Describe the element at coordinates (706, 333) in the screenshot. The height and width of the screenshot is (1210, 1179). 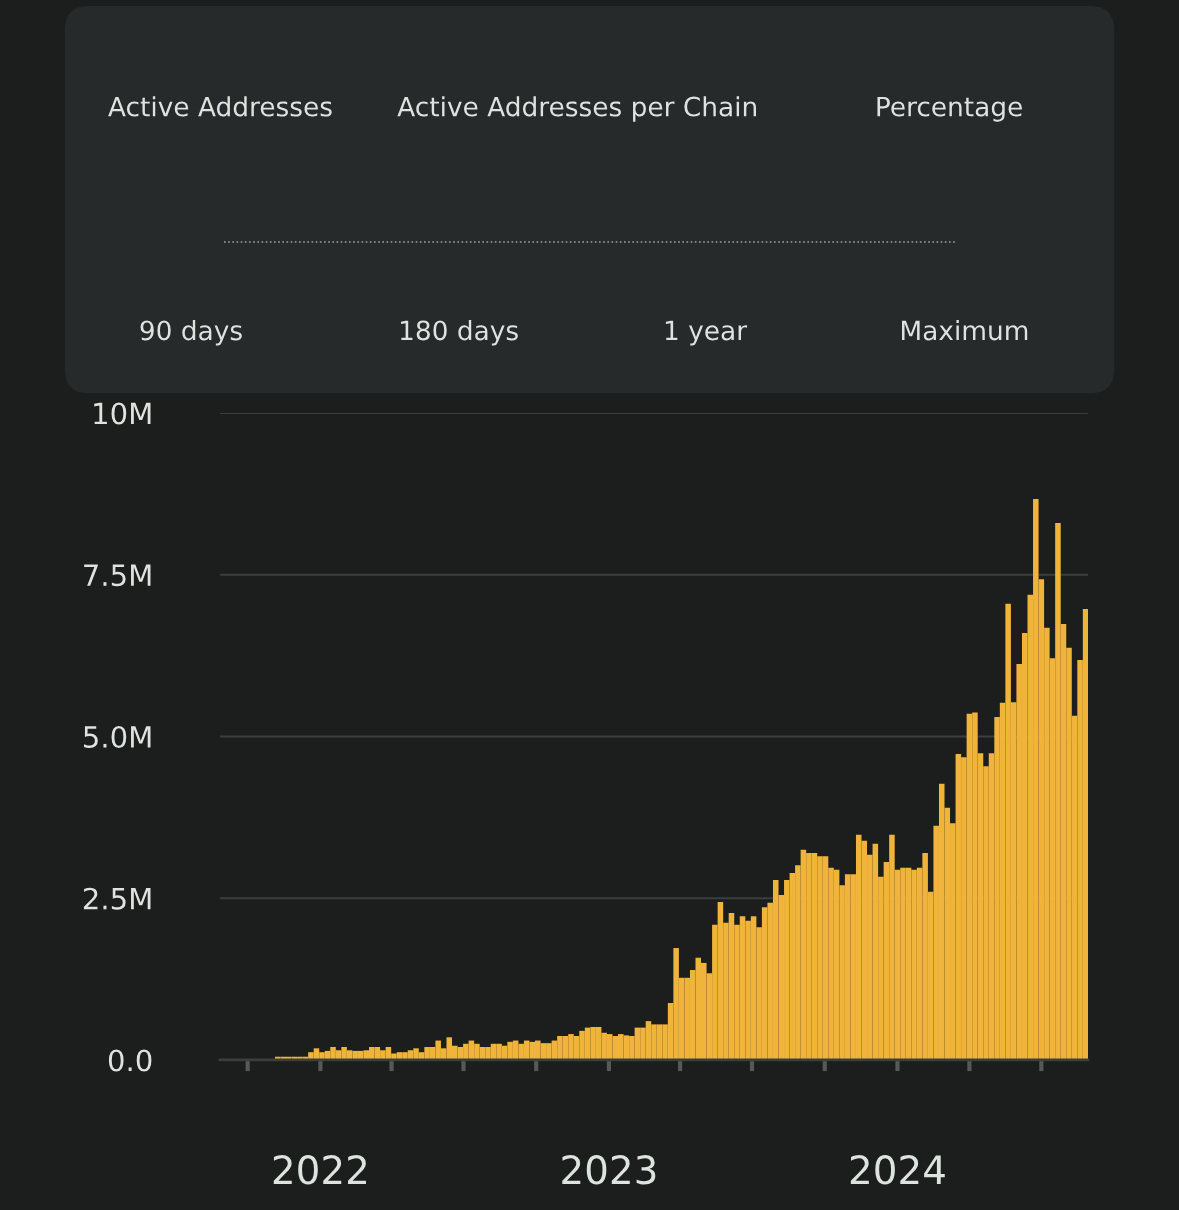
I see `text: 1 year` at that location.